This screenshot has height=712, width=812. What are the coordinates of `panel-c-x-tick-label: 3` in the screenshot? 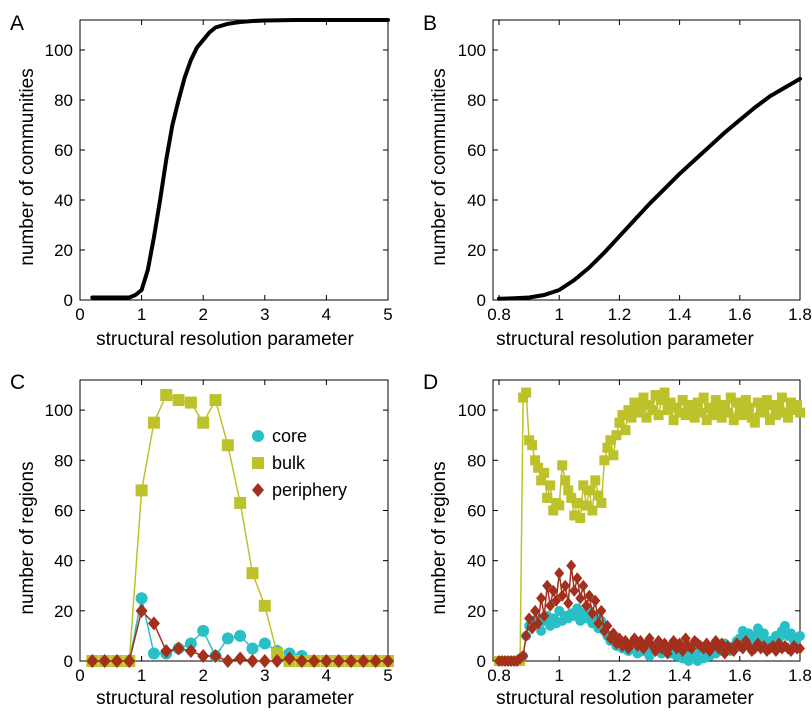 It's located at (264, 675).